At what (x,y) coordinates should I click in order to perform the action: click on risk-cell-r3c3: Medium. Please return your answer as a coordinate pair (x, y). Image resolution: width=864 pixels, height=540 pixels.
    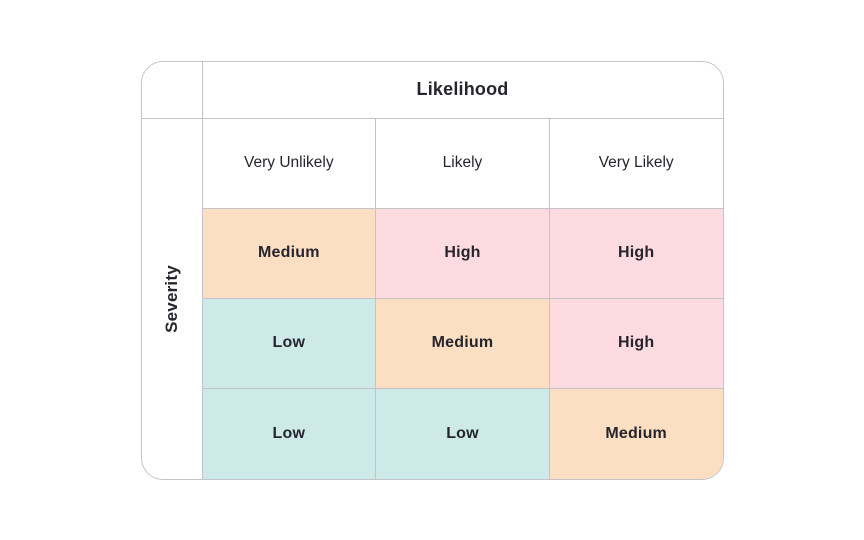
    Looking at the image, I should click on (635, 433).